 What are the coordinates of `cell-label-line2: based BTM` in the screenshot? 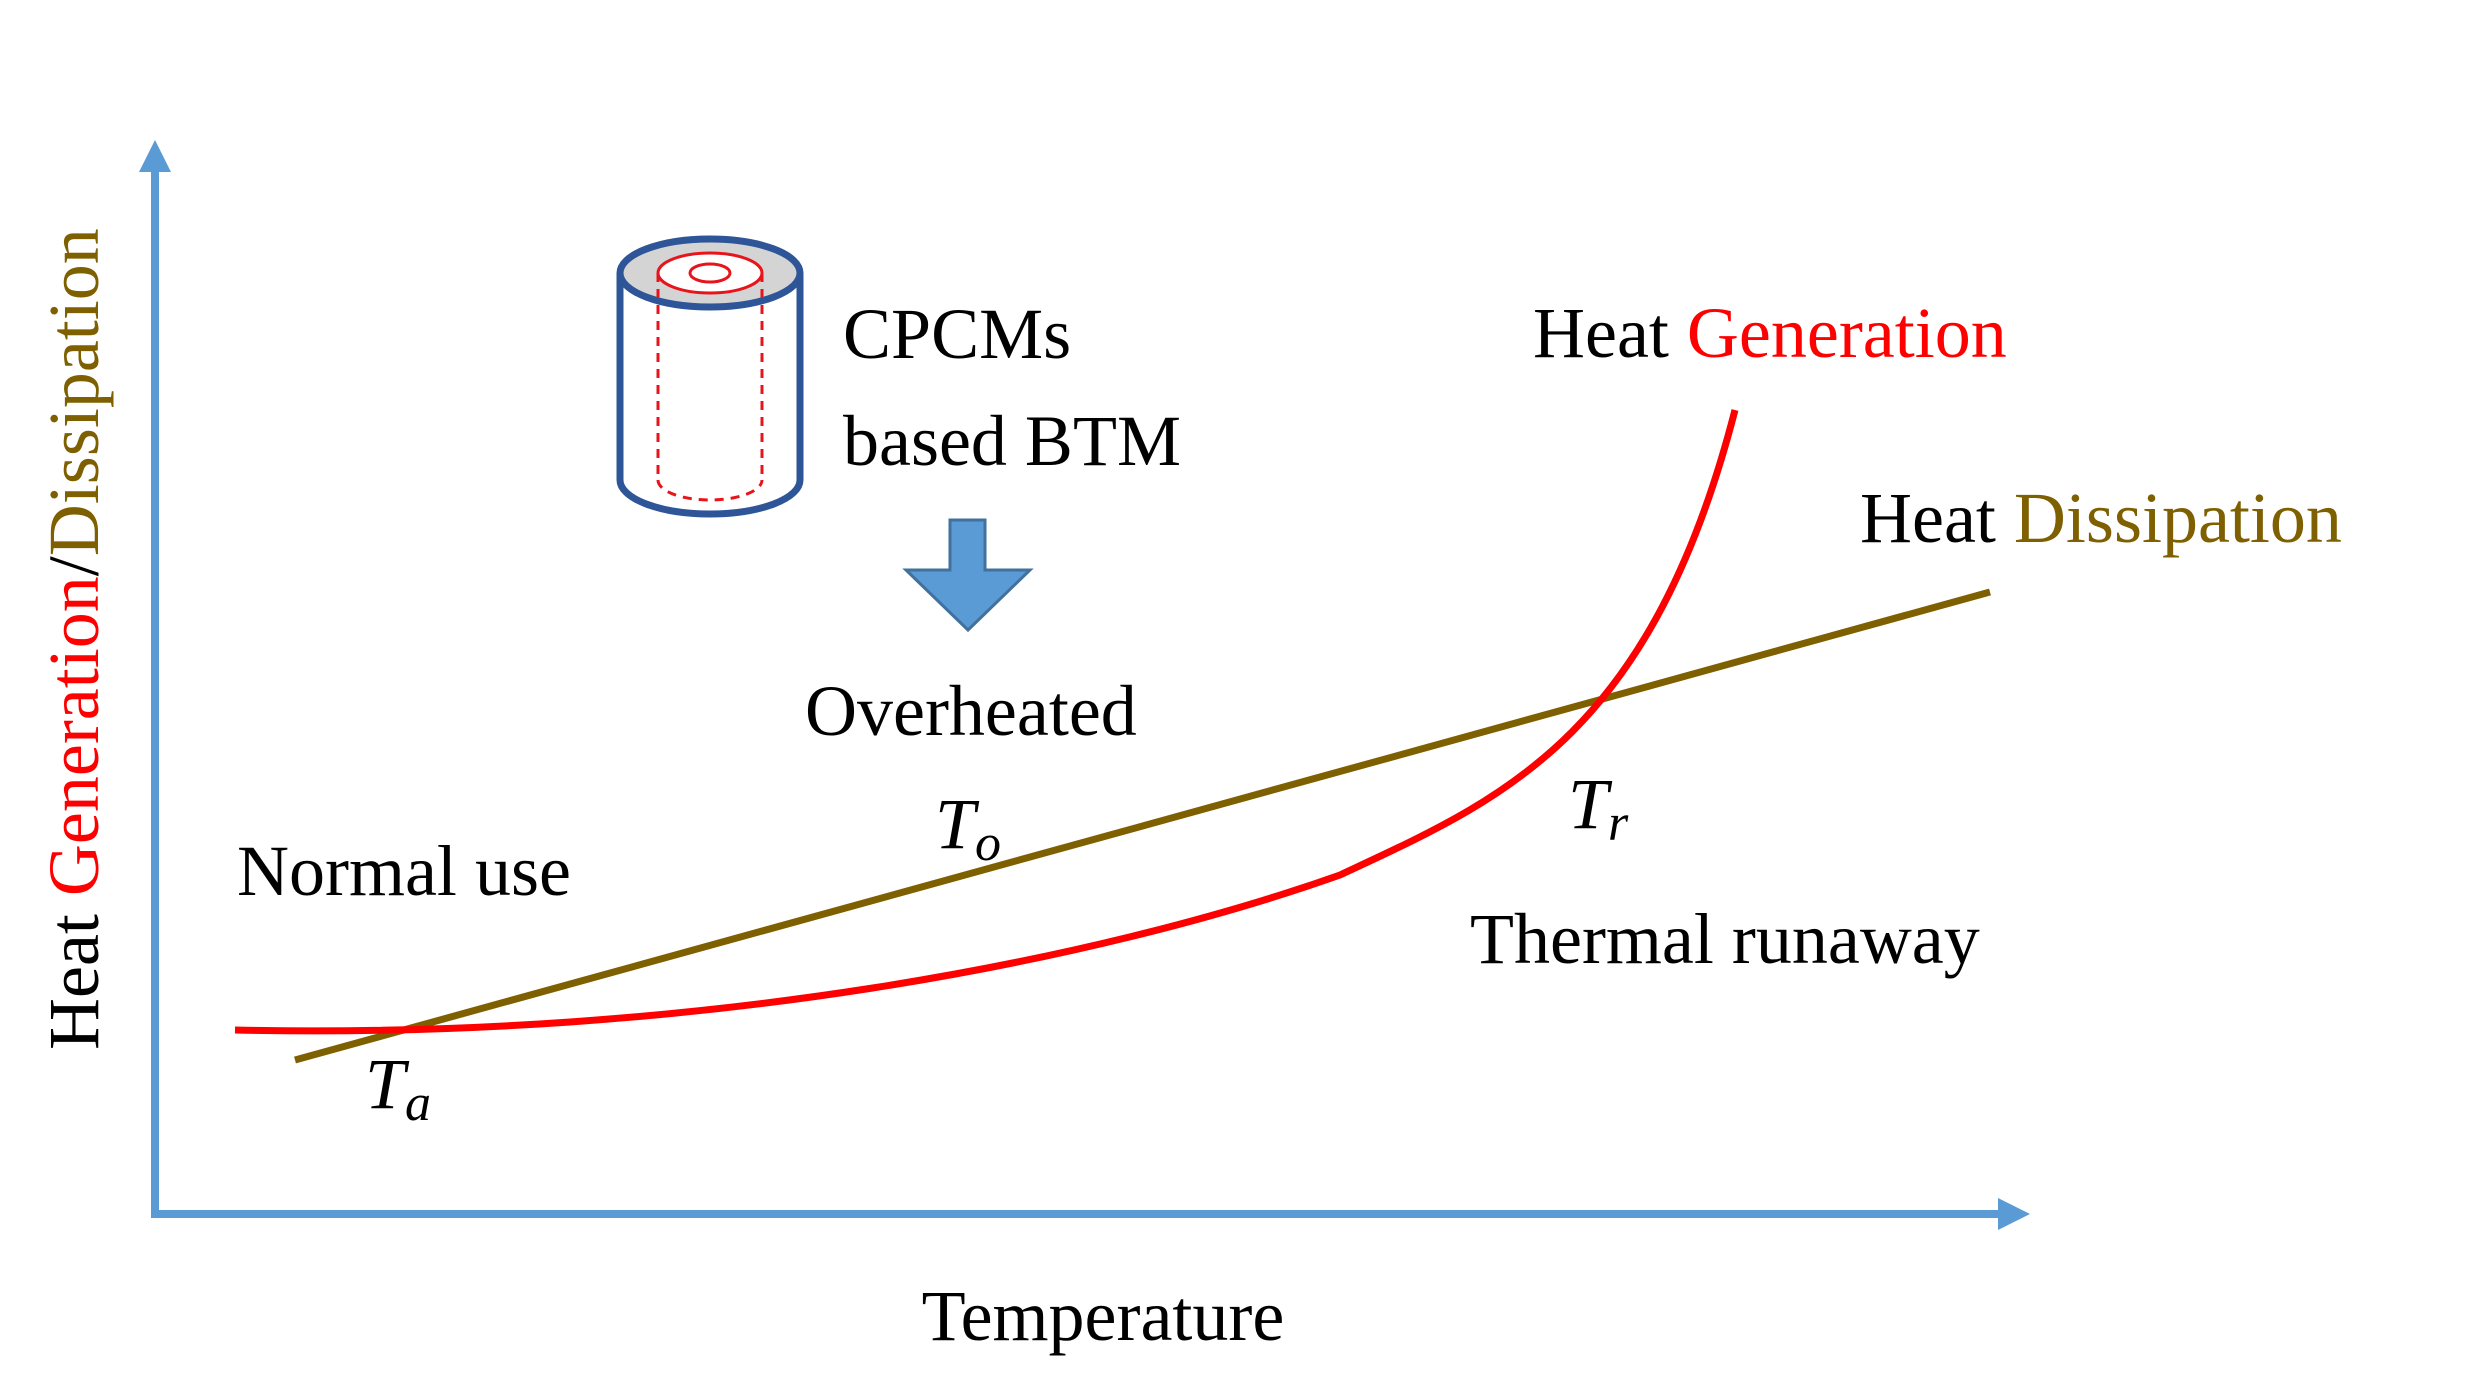 It's located at (1012, 441).